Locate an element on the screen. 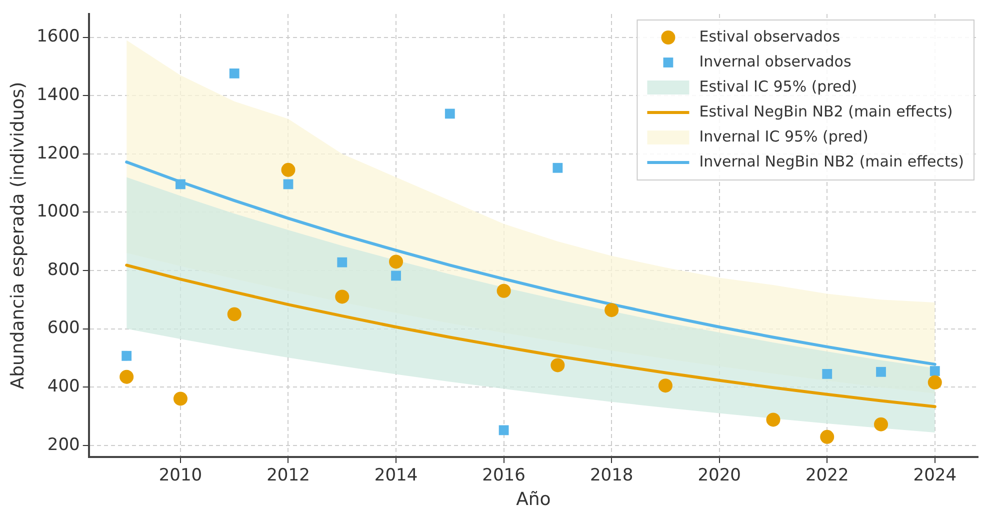 This screenshot has height=517, width=986. y-tick-label: 800 is located at coordinates (63, 270).